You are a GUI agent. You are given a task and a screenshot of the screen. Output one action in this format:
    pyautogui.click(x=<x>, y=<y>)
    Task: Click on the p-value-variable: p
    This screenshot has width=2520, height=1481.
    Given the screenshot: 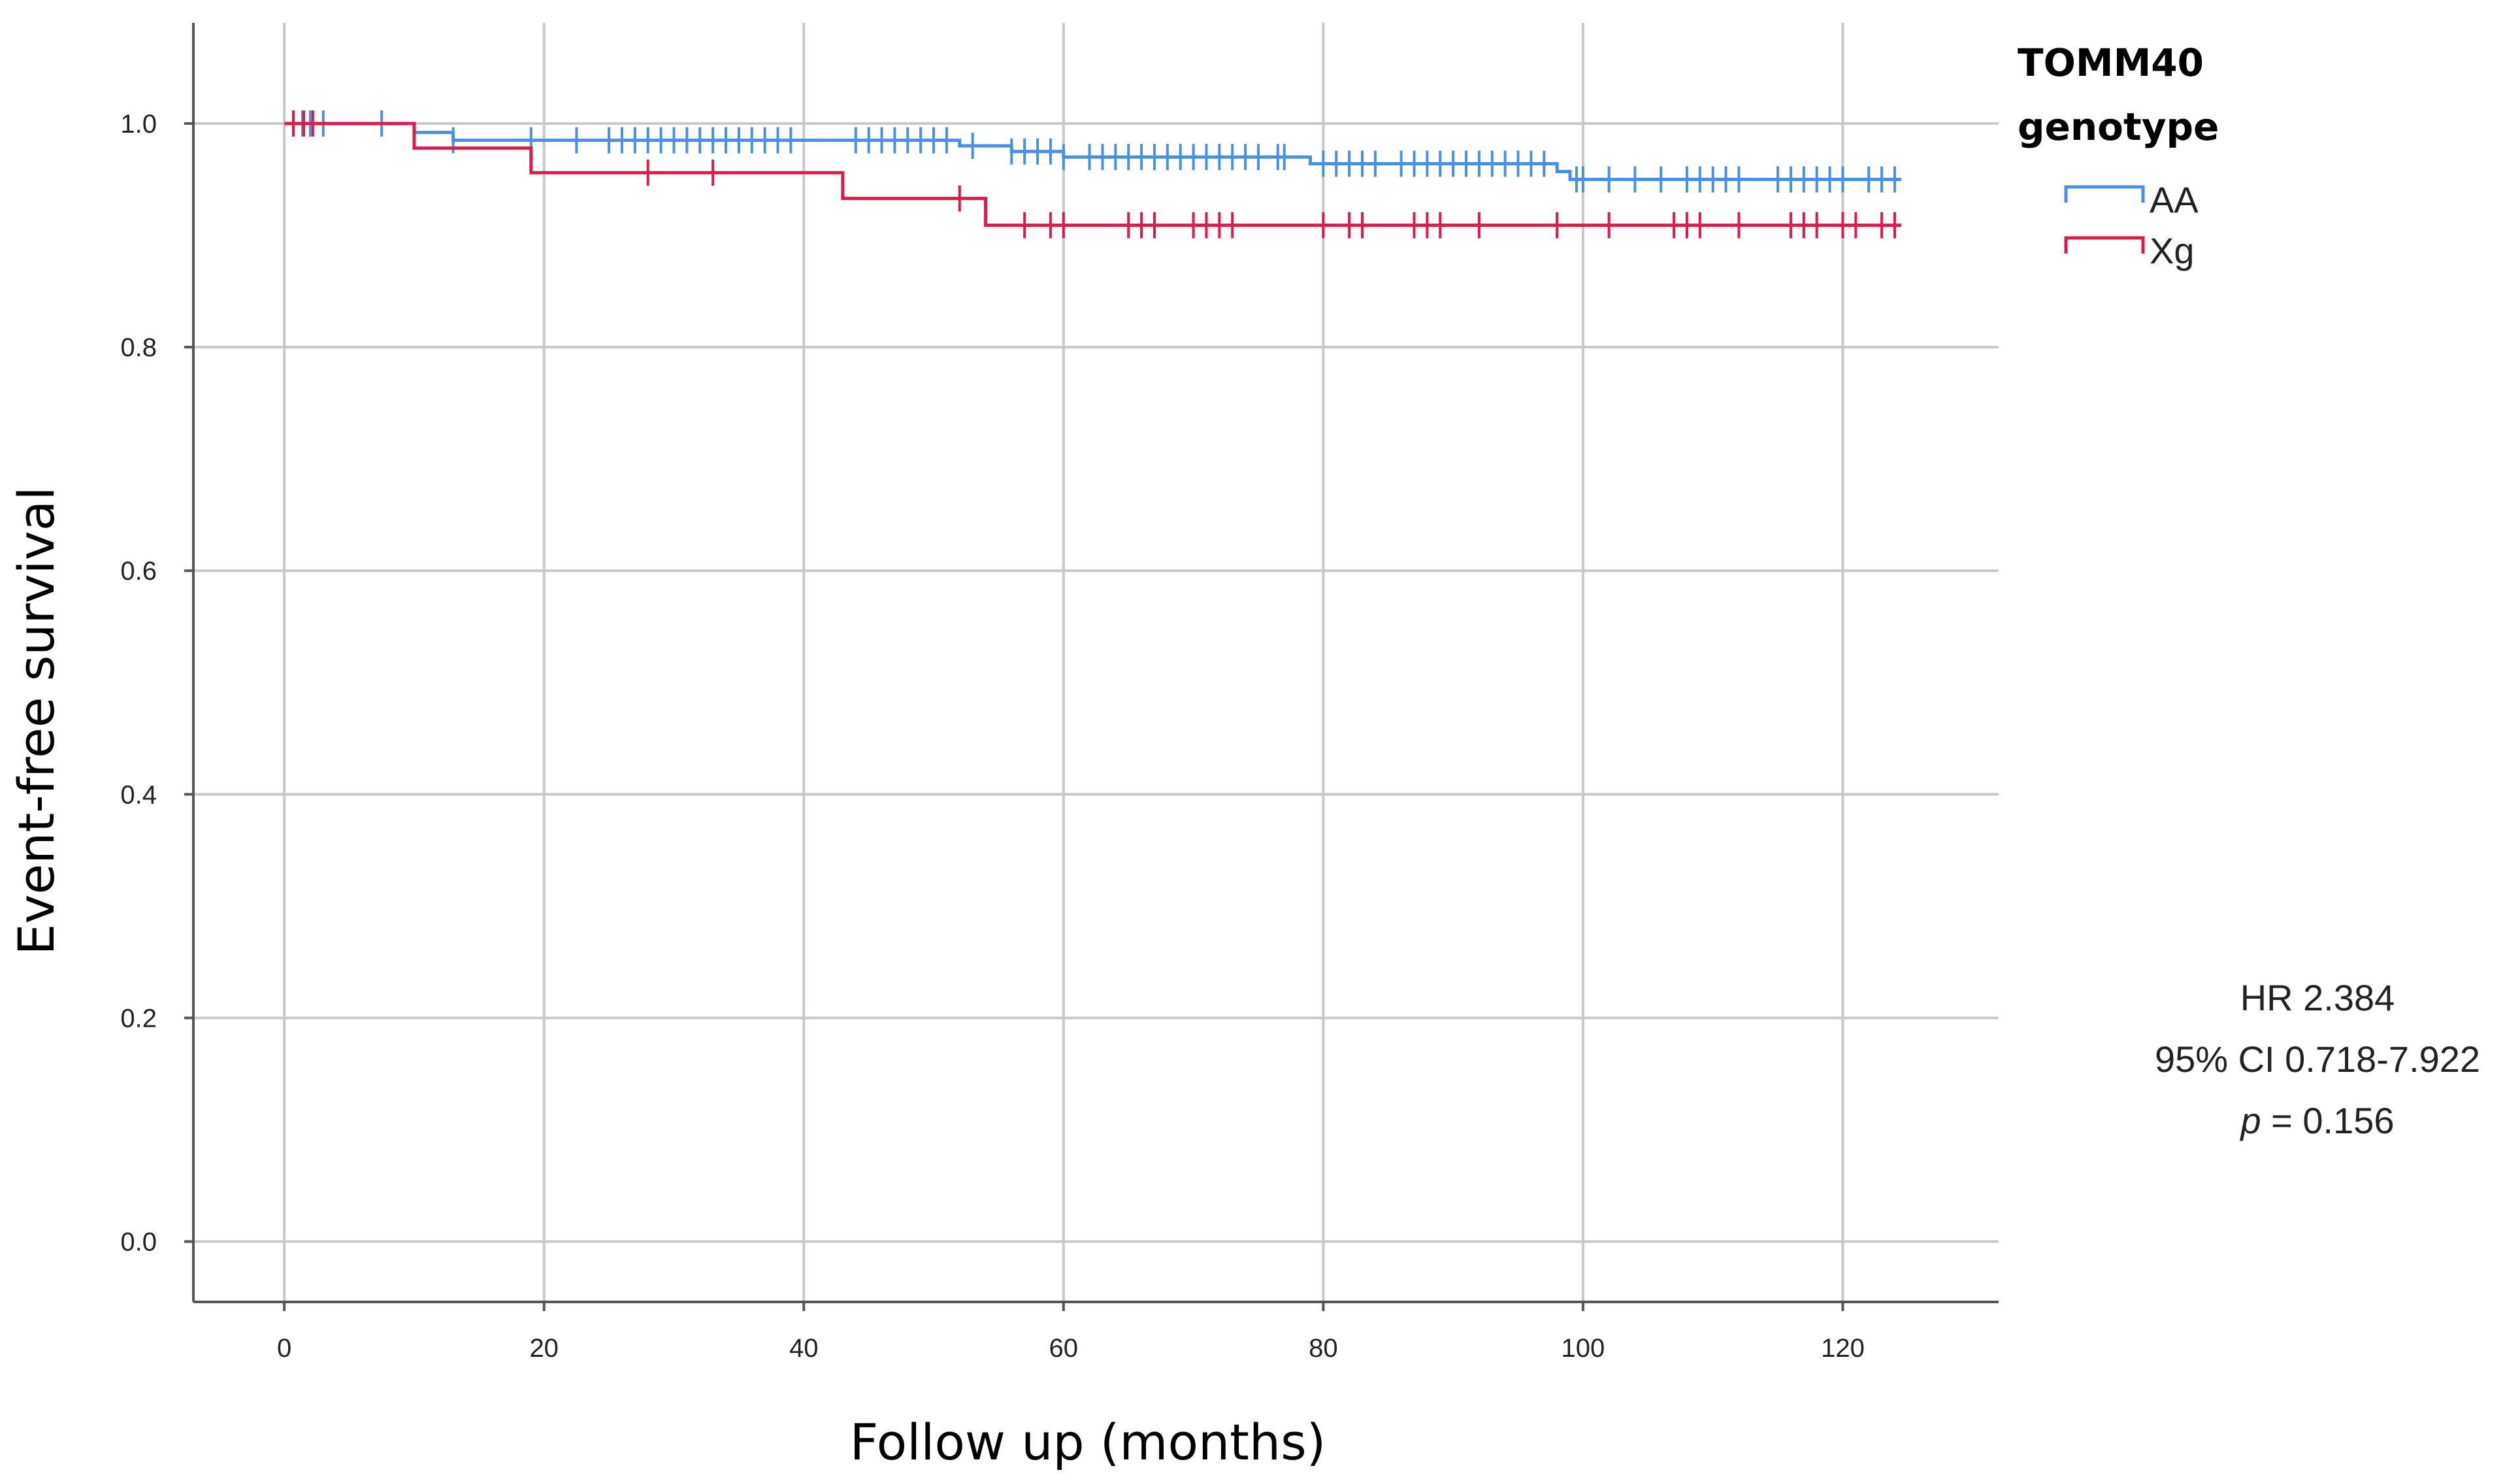 What is the action you would take?
    pyautogui.click(x=2250, y=1120)
    